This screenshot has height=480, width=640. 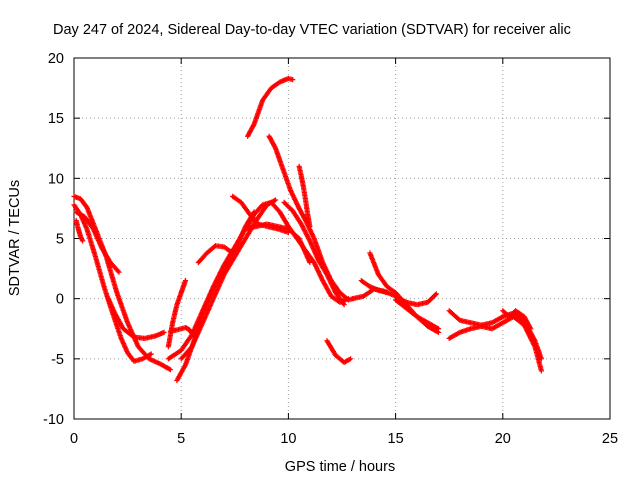 What do you see at coordinates (60, 240) in the screenshot?
I see `y-tick-label: 5` at bounding box center [60, 240].